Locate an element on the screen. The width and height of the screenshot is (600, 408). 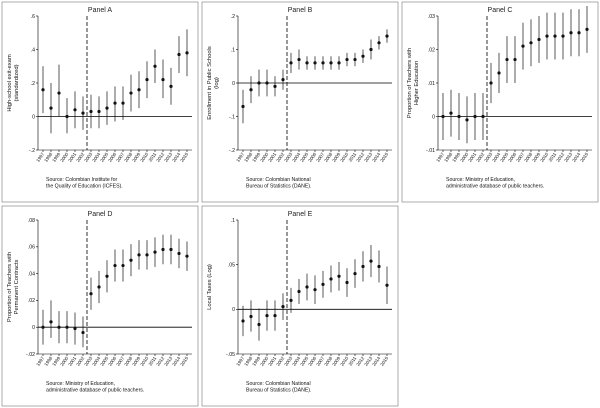
x-tick-label: 2012 is located at coordinates (560, 157).